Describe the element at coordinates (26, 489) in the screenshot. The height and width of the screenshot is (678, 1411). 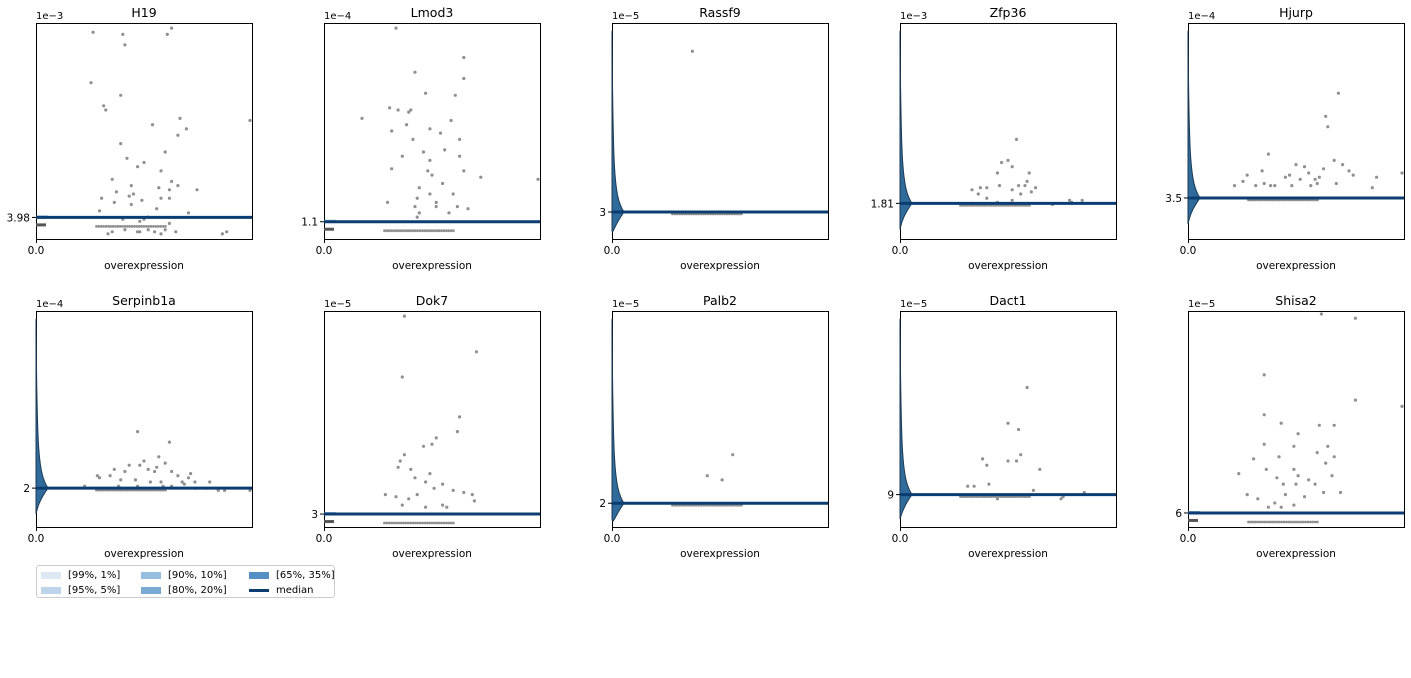
I see `ytick-label-serpinb1a: 2` at that location.